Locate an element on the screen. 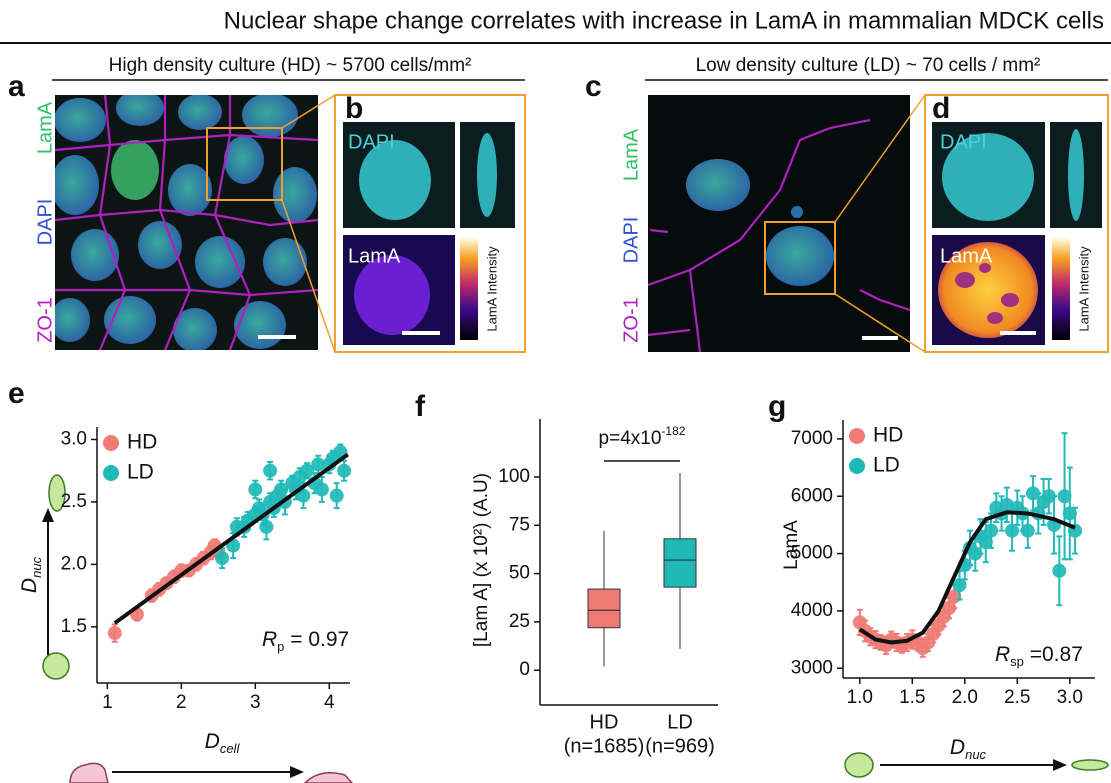  panel-letter: a is located at coordinates (16, 86).